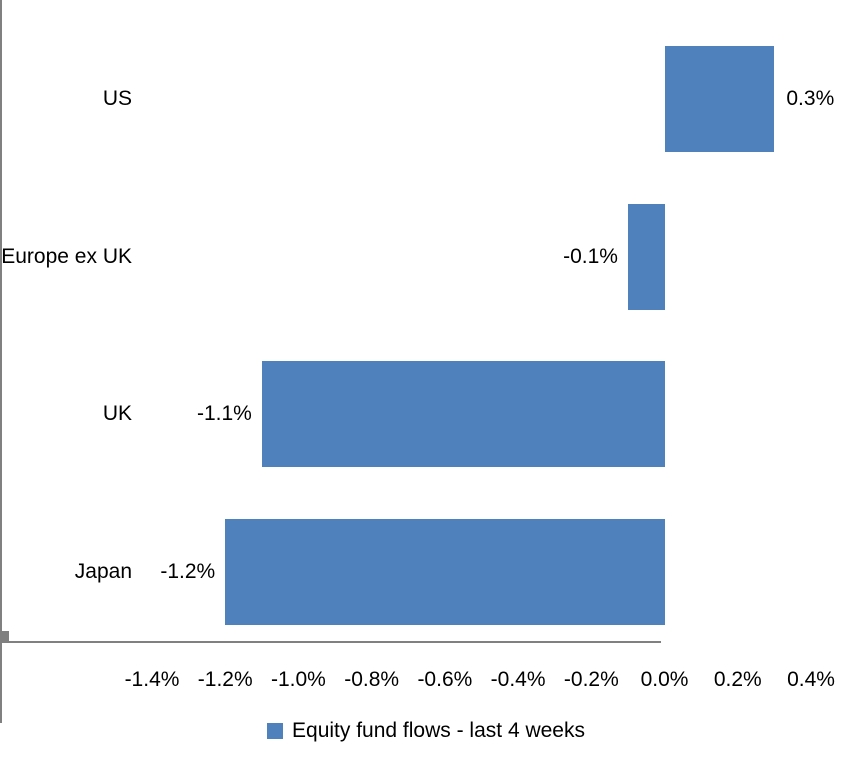 This screenshot has width=852, height=757. What do you see at coordinates (810, 98) in the screenshot?
I see `data-label: 0.3%` at bounding box center [810, 98].